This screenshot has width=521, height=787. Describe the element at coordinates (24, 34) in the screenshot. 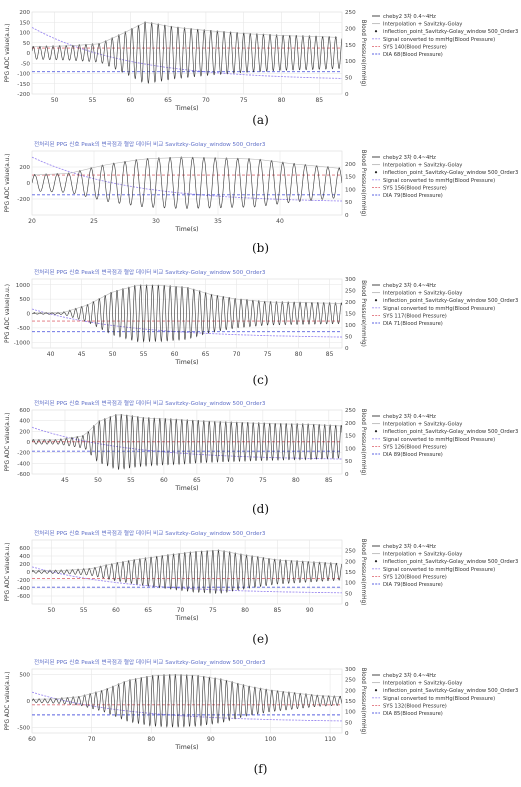

I see `y-tick-label: 100` at that location.